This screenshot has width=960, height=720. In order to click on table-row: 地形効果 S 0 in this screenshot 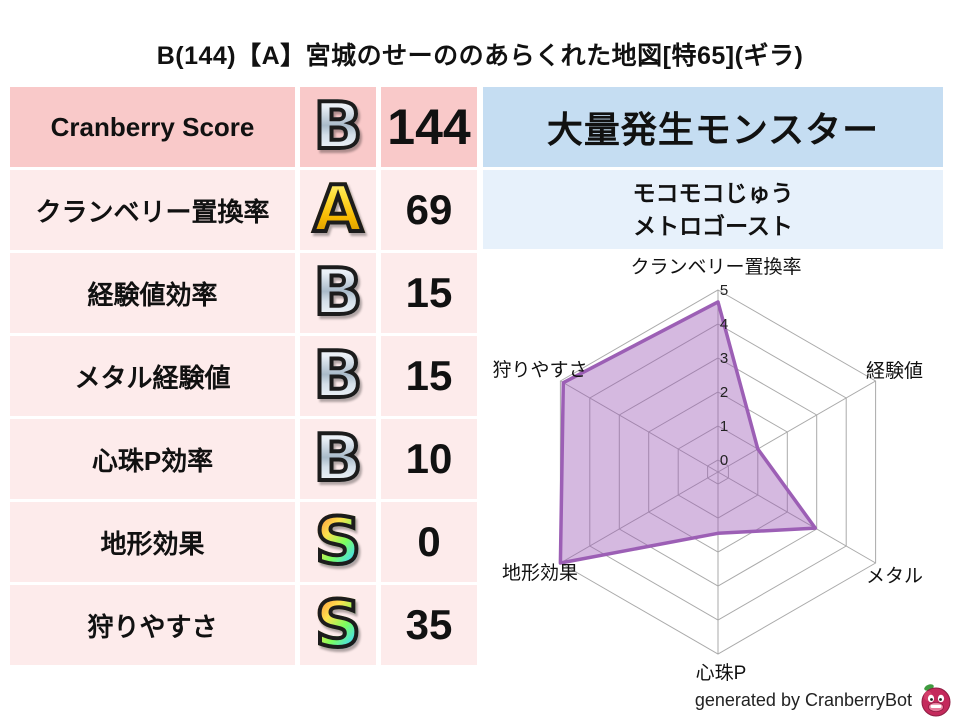, I will do `click(243, 542)`.